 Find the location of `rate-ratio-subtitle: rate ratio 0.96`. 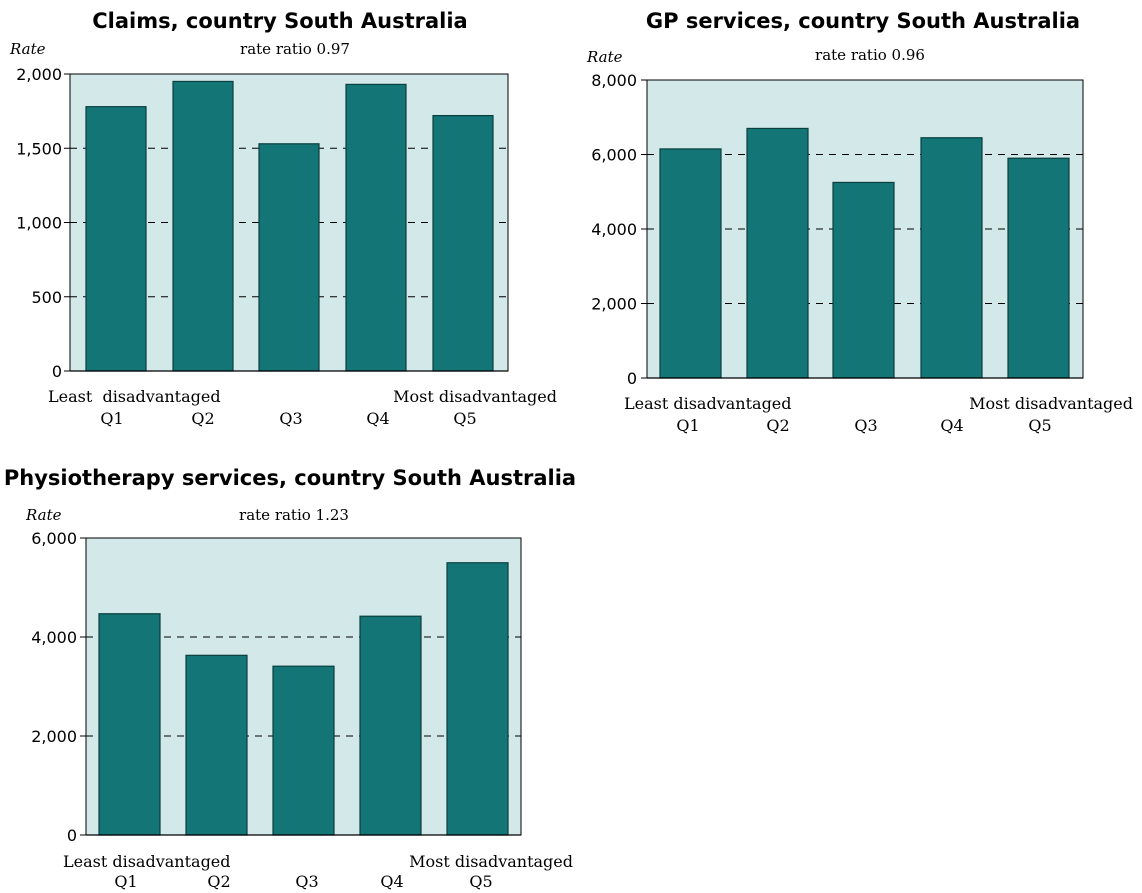

rate-ratio-subtitle: rate ratio 0.96 is located at coordinates (870, 55).